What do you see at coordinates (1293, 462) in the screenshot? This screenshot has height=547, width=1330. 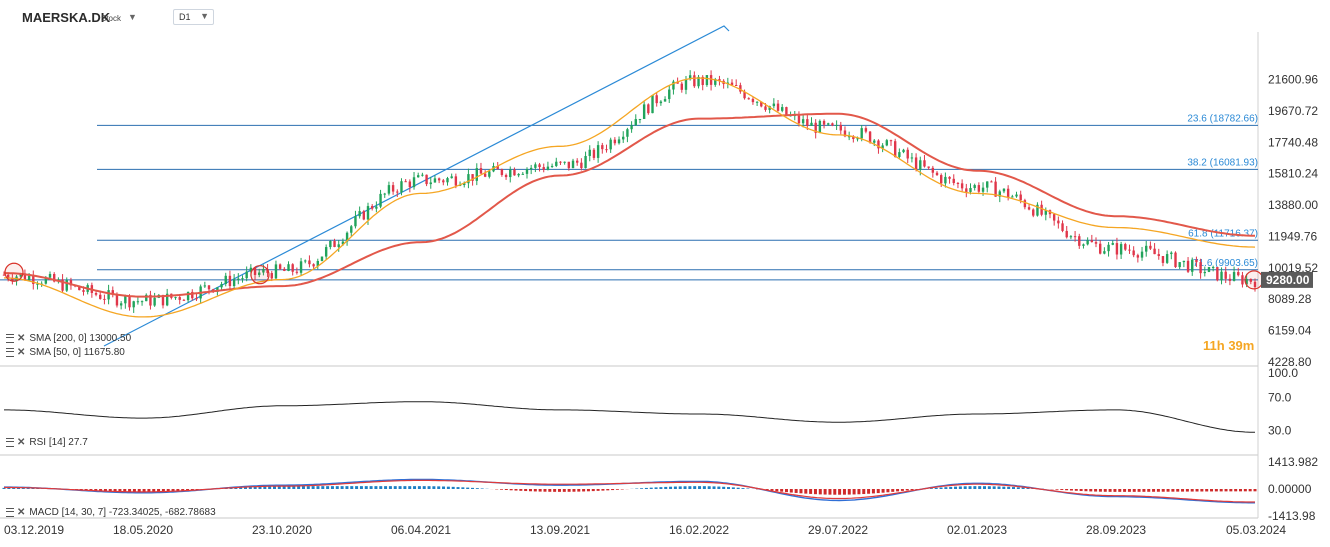 I see `macd-tick-label: 1413.982` at bounding box center [1293, 462].